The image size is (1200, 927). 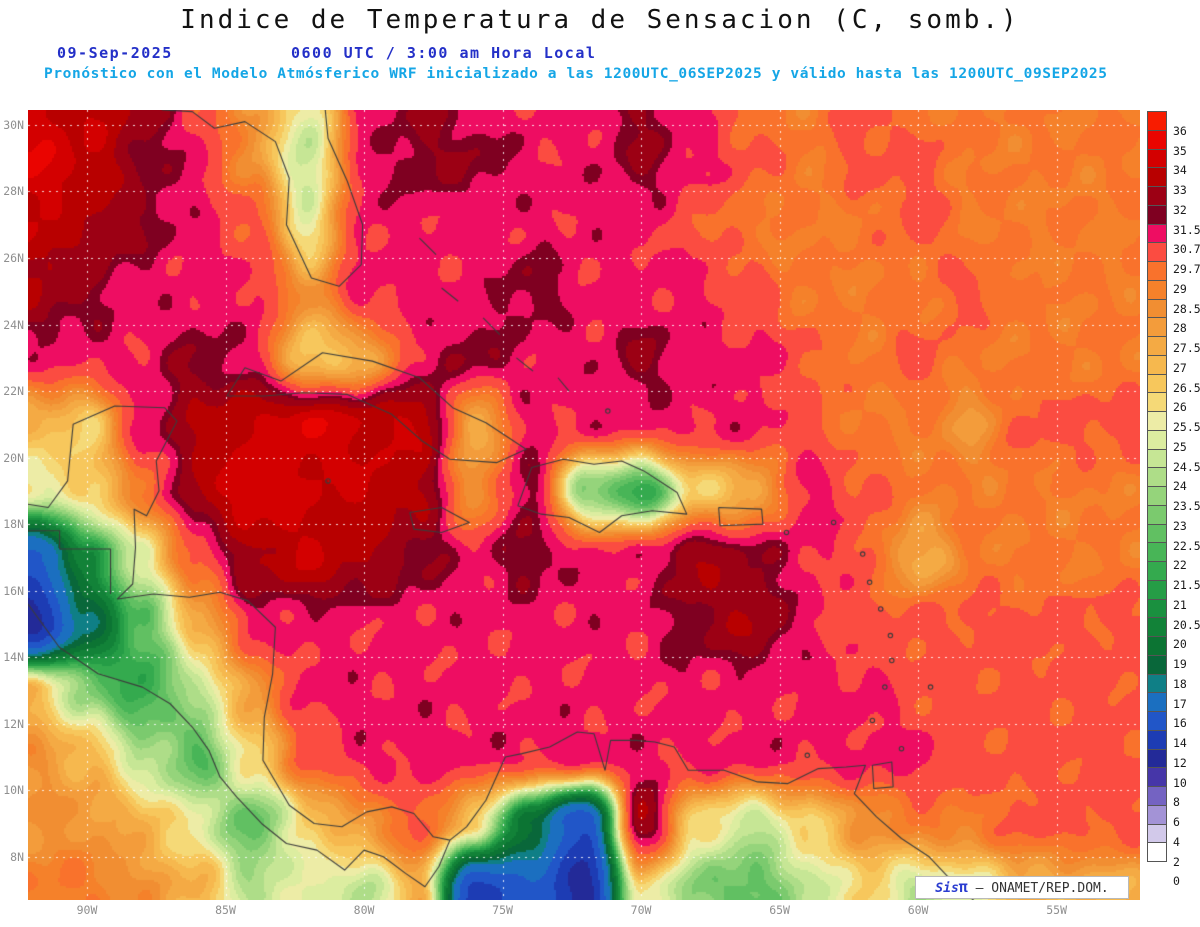 What do you see at coordinates (1186, 229) in the screenshot?
I see `colorbar-label: 31.5` at bounding box center [1186, 229].